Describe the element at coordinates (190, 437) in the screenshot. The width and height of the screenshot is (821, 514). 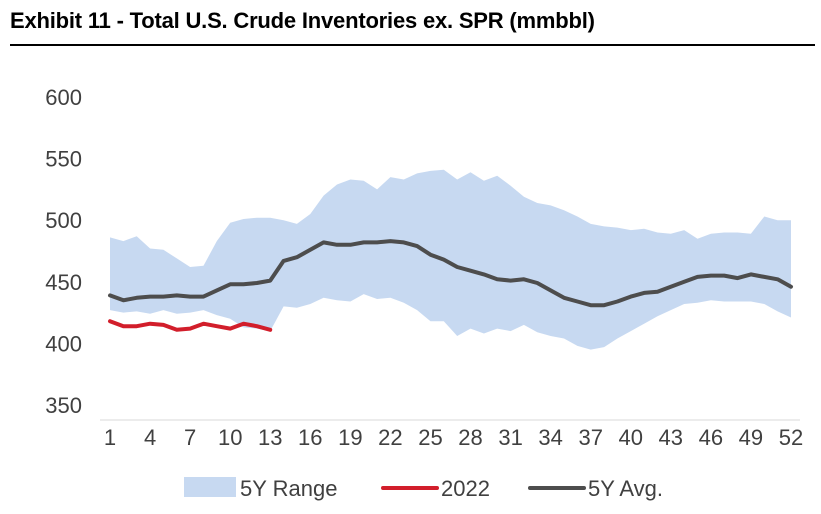
I see `x-tick-label: 7` at that location.